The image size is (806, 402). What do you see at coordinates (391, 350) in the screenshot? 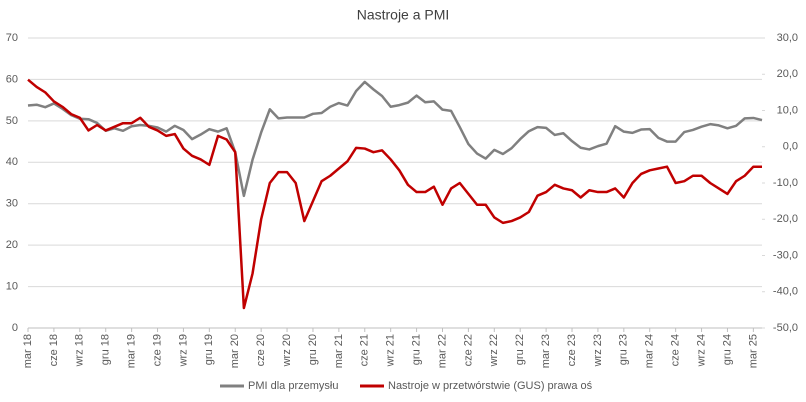
I see `x-tick-label: wrz 21` at bounding box center [391, 350].